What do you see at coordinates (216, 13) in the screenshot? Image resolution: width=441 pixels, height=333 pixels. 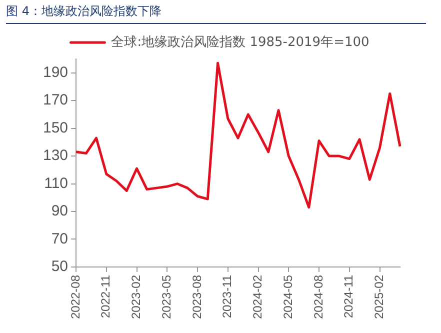 I see `chart-title: 图 4：地缘政治风险指数下降` at bounding box center [216, 13].